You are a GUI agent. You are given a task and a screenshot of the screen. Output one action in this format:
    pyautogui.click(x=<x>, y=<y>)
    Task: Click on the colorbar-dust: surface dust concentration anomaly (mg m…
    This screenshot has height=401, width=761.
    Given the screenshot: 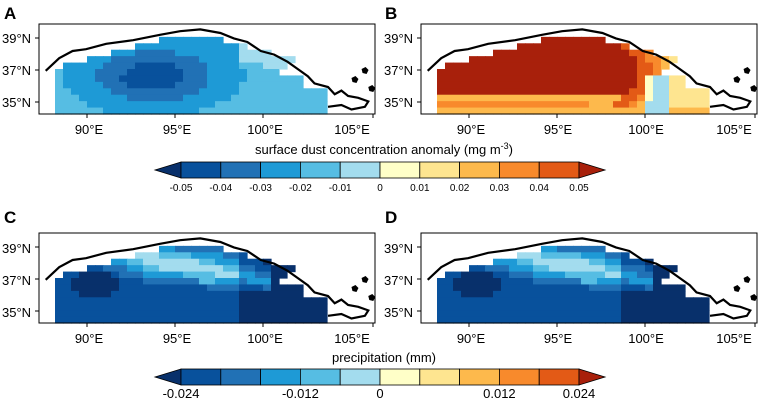 What is the action you would take?
    pyautogui.click(x=380, y=167)
    